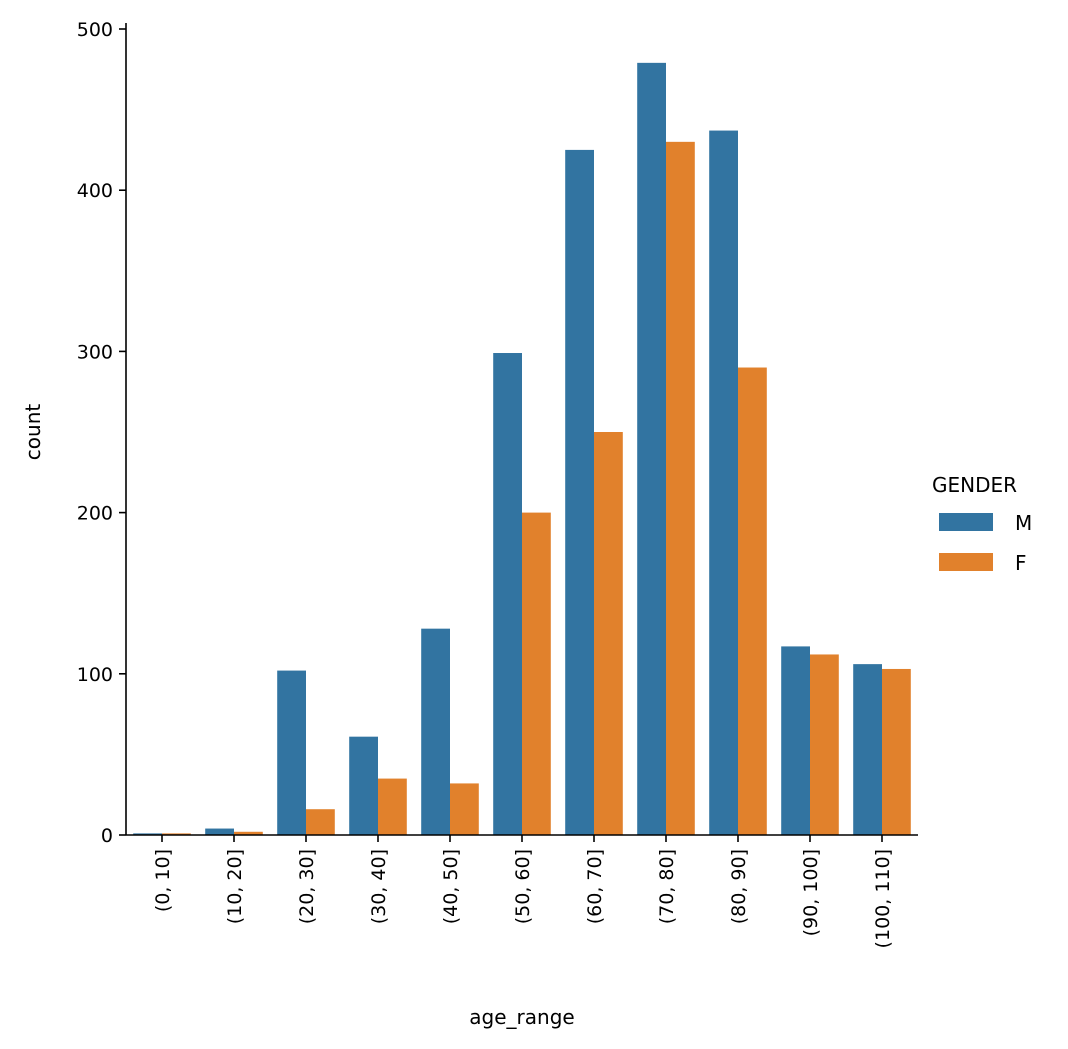 The width and height of the screenshot is (1068, 1049). What do you see at coordinates (966, 522) in the screenshot?
I see `legend-swatch-M` at bounding box center [966, 522].